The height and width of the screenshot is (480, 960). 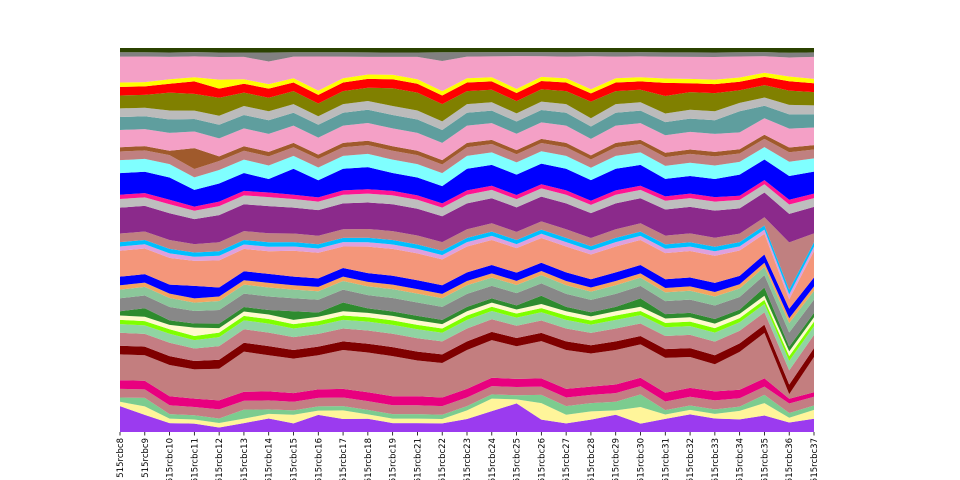 I want to click on x-tick-label: 515rcbc9, so click(x=146, y=458).